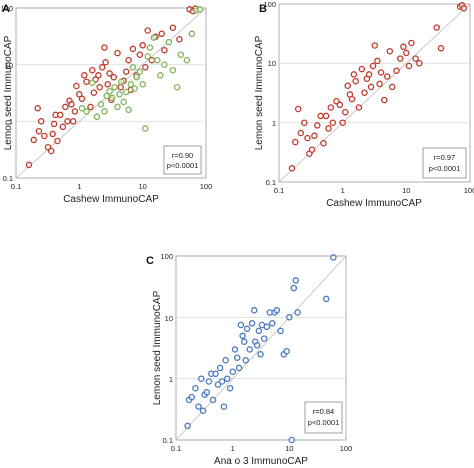 The width and height of the screenshot is (474, 468). What do you see at coordinates (323, 417) in the screenshot?
I see `panel-c-stats-box` at bounding box center [323, 417].